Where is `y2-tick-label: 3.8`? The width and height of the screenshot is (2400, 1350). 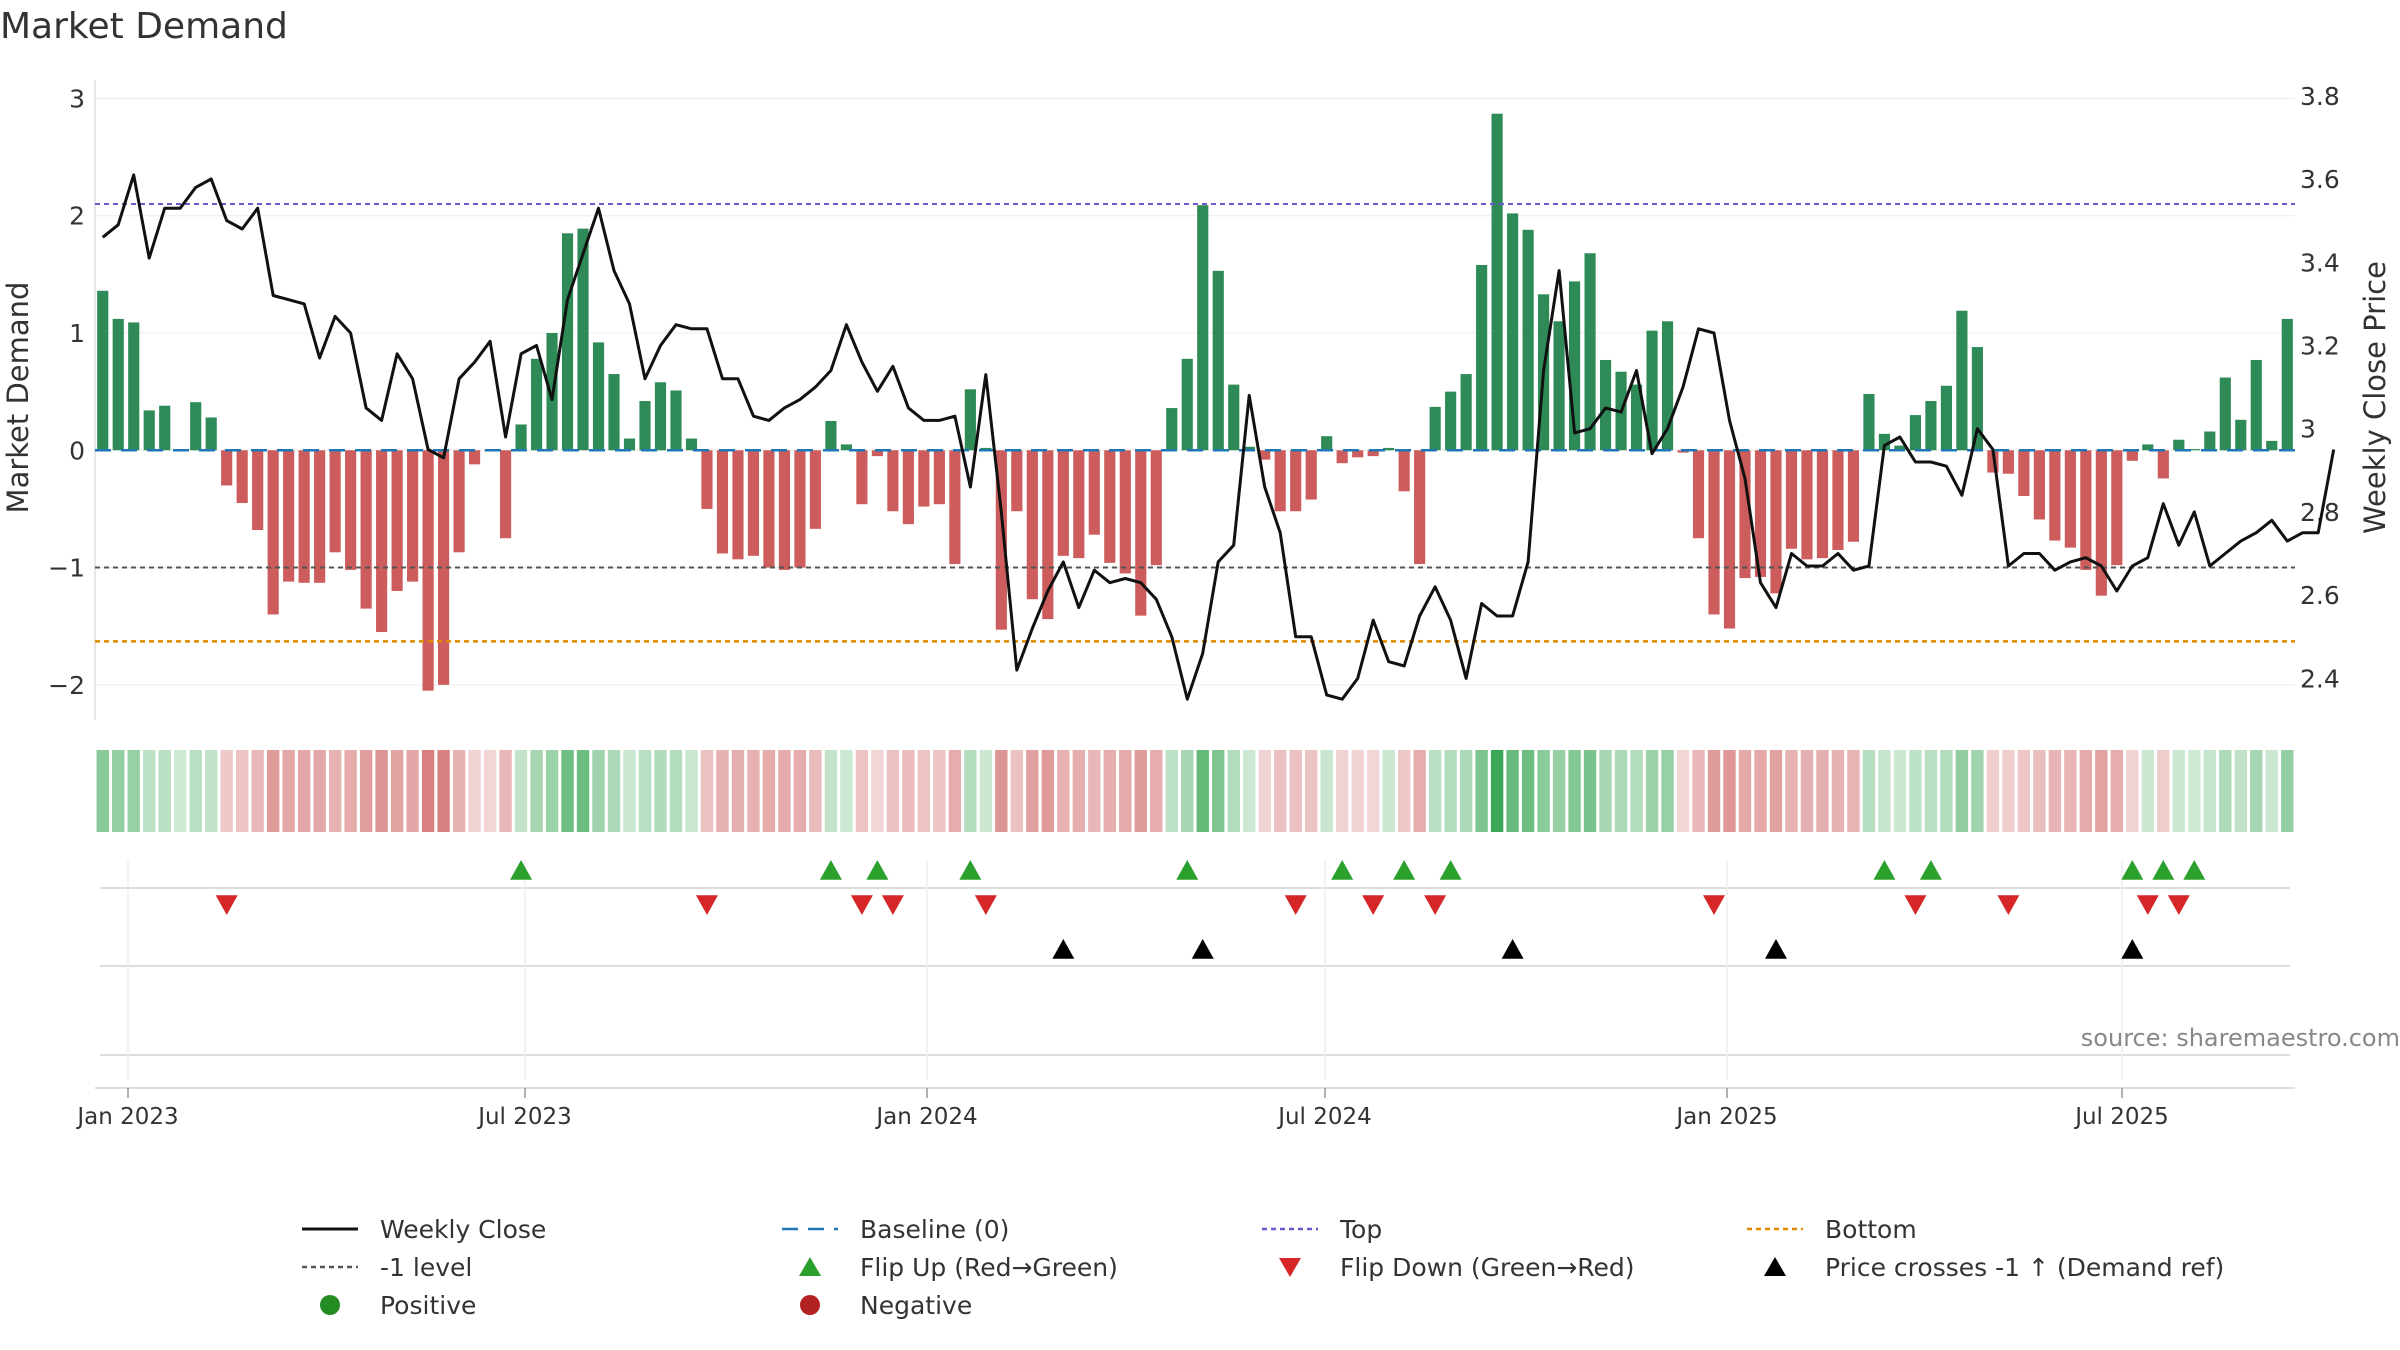 y2-tick-label: 3.8 is located at coordinates (2320, 96).